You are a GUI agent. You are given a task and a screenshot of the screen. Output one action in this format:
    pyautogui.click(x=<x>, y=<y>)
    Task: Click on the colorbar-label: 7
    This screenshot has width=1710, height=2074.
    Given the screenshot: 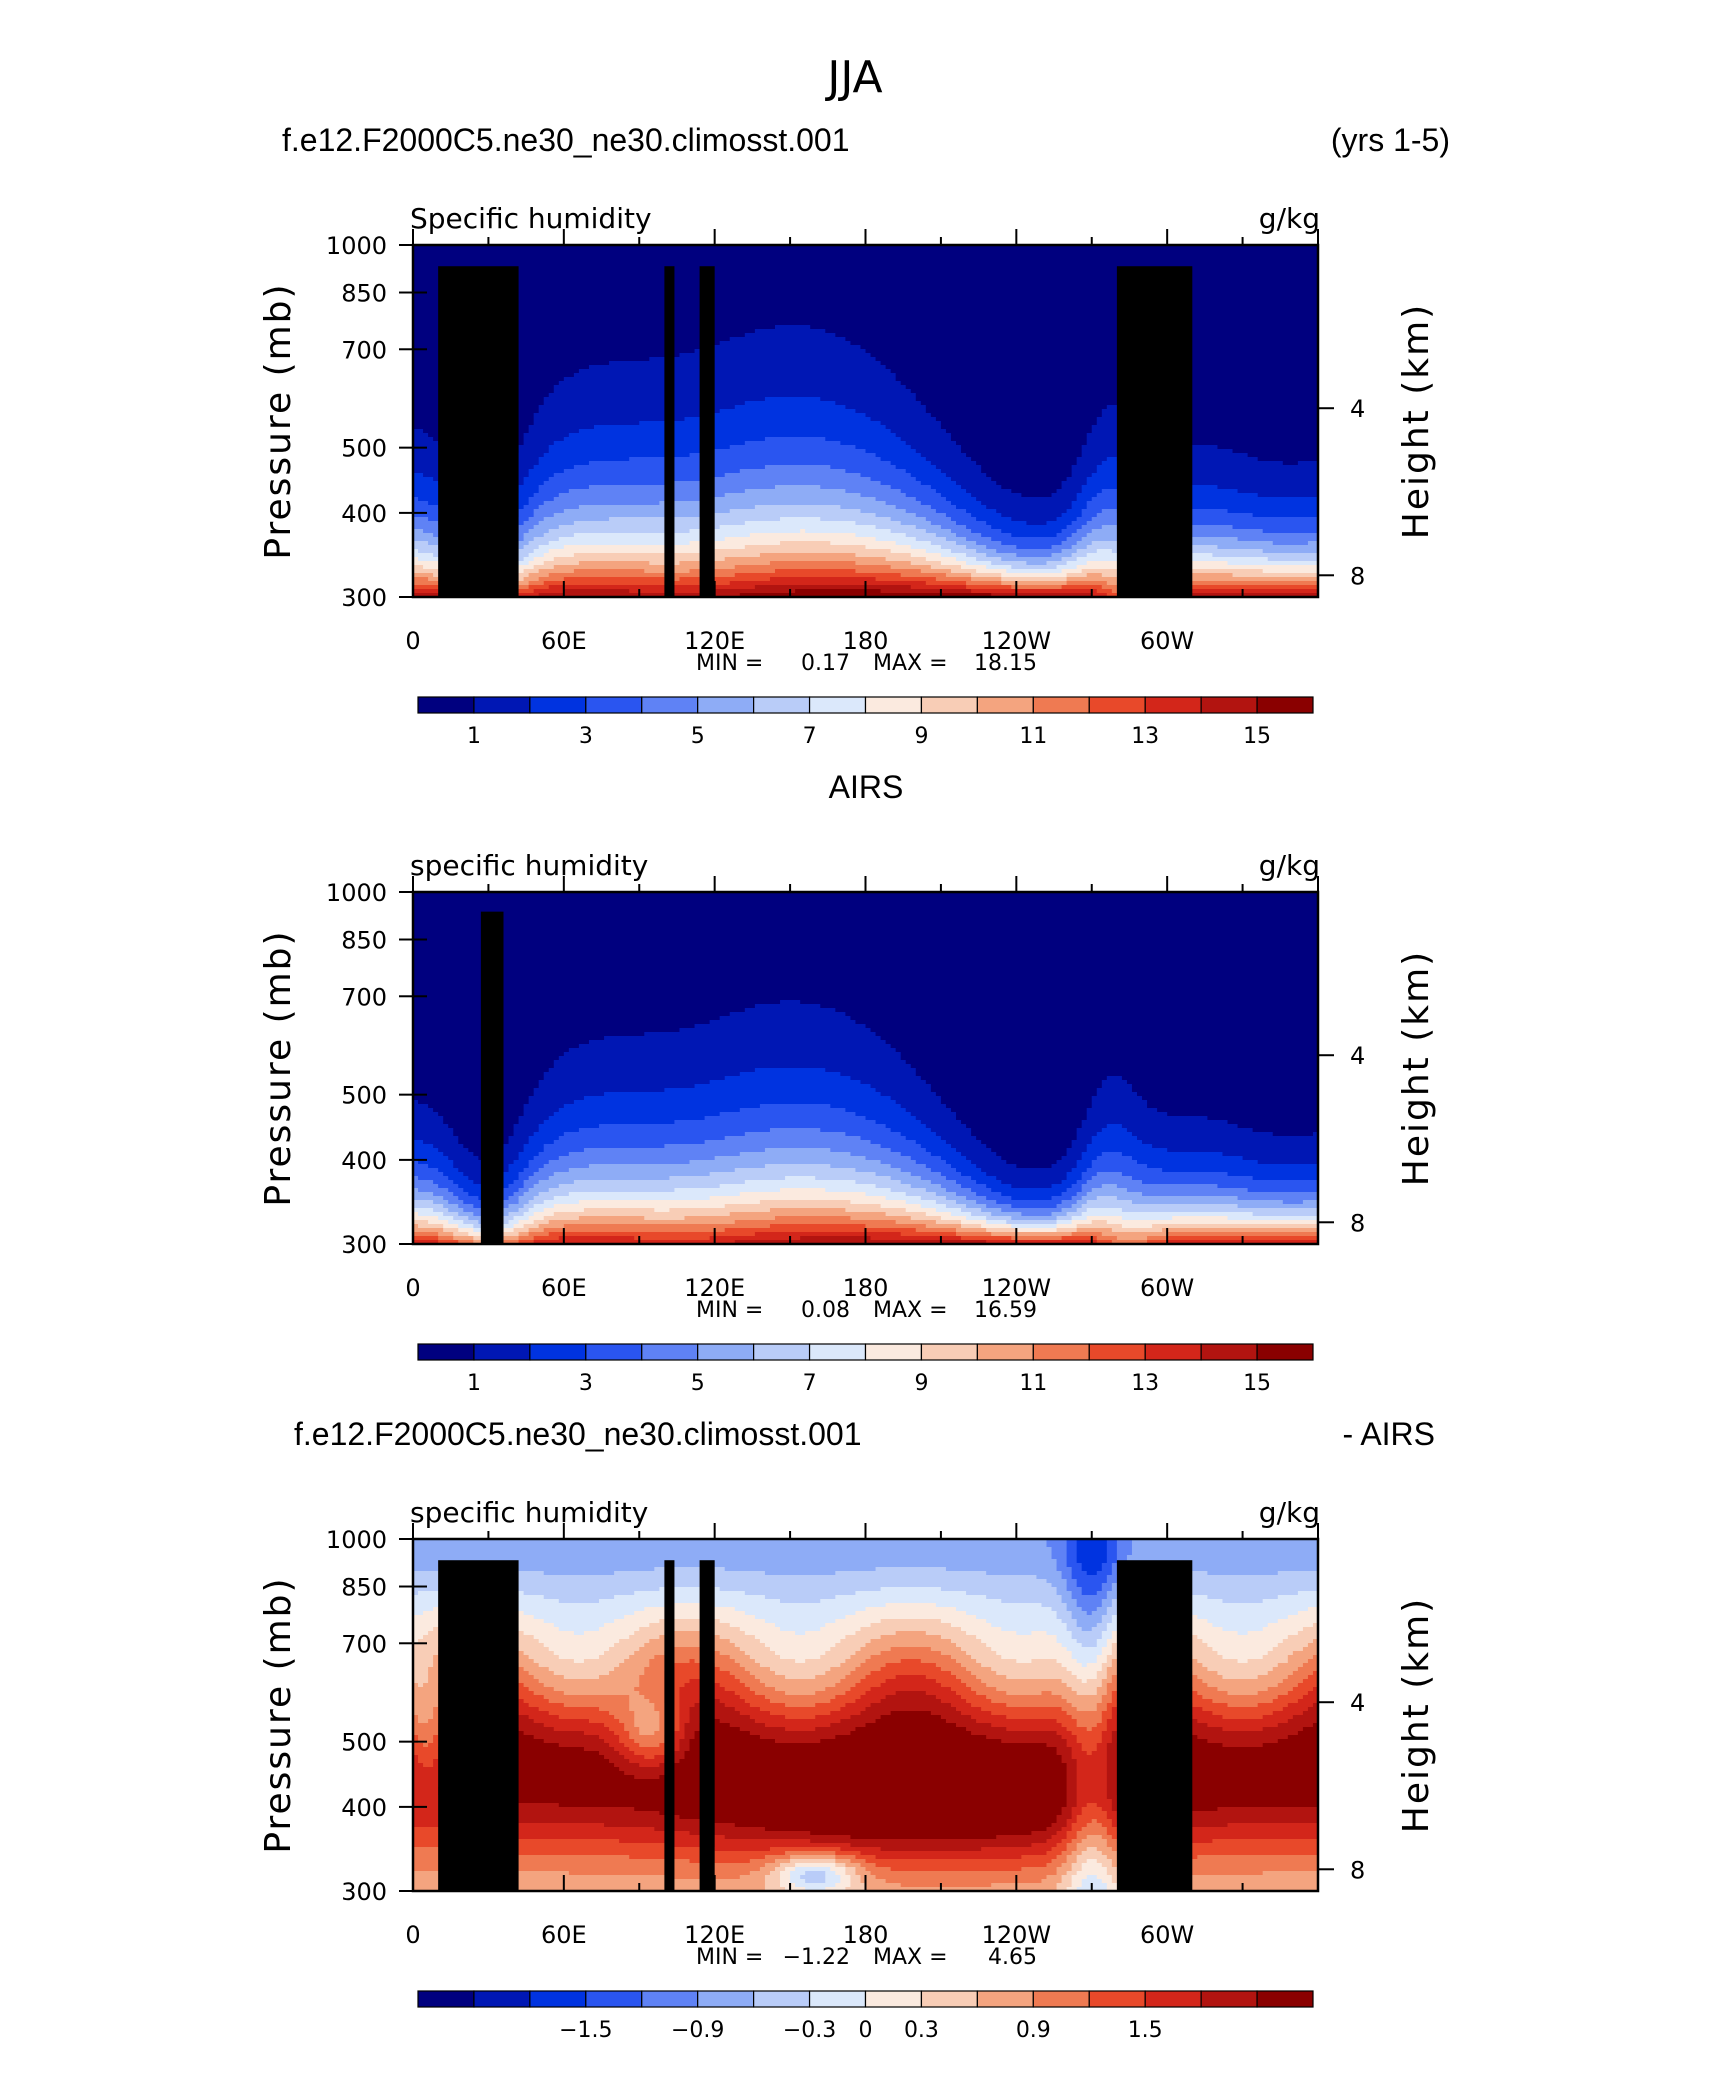 What is the action you would take?
    pyautogui.click(x=810, y=736)
    